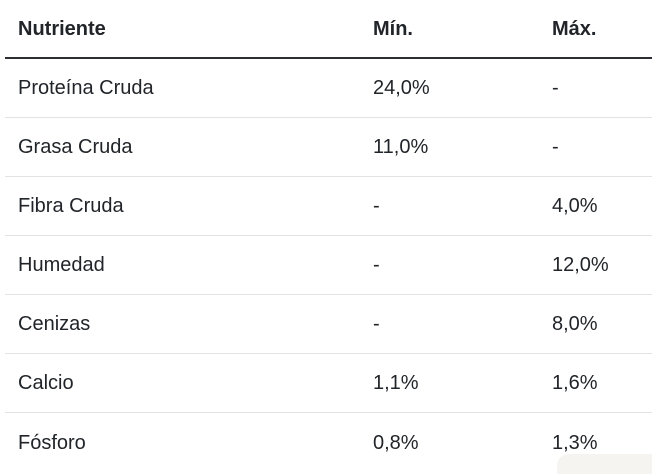  Describe the element at coordinates (328, 442) in the screenshot. I see `table-row: Fósforo 0,8% 1,3%` at that location.